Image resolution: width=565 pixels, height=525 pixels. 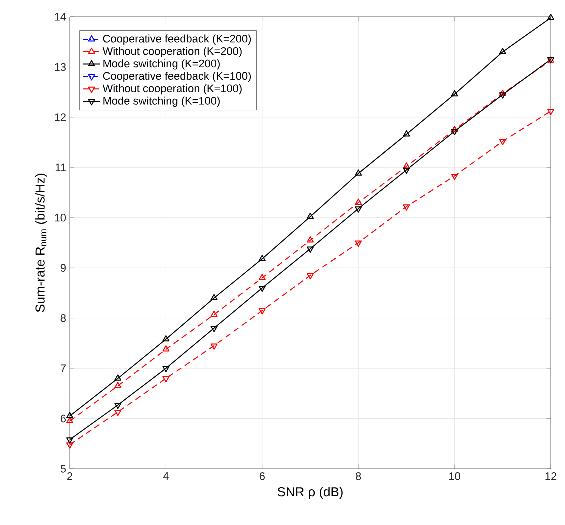 What do you see at coordinates (60, 118) in the screenshot?
I see `y-tick-label: 12` at bounding box center [60, 118].